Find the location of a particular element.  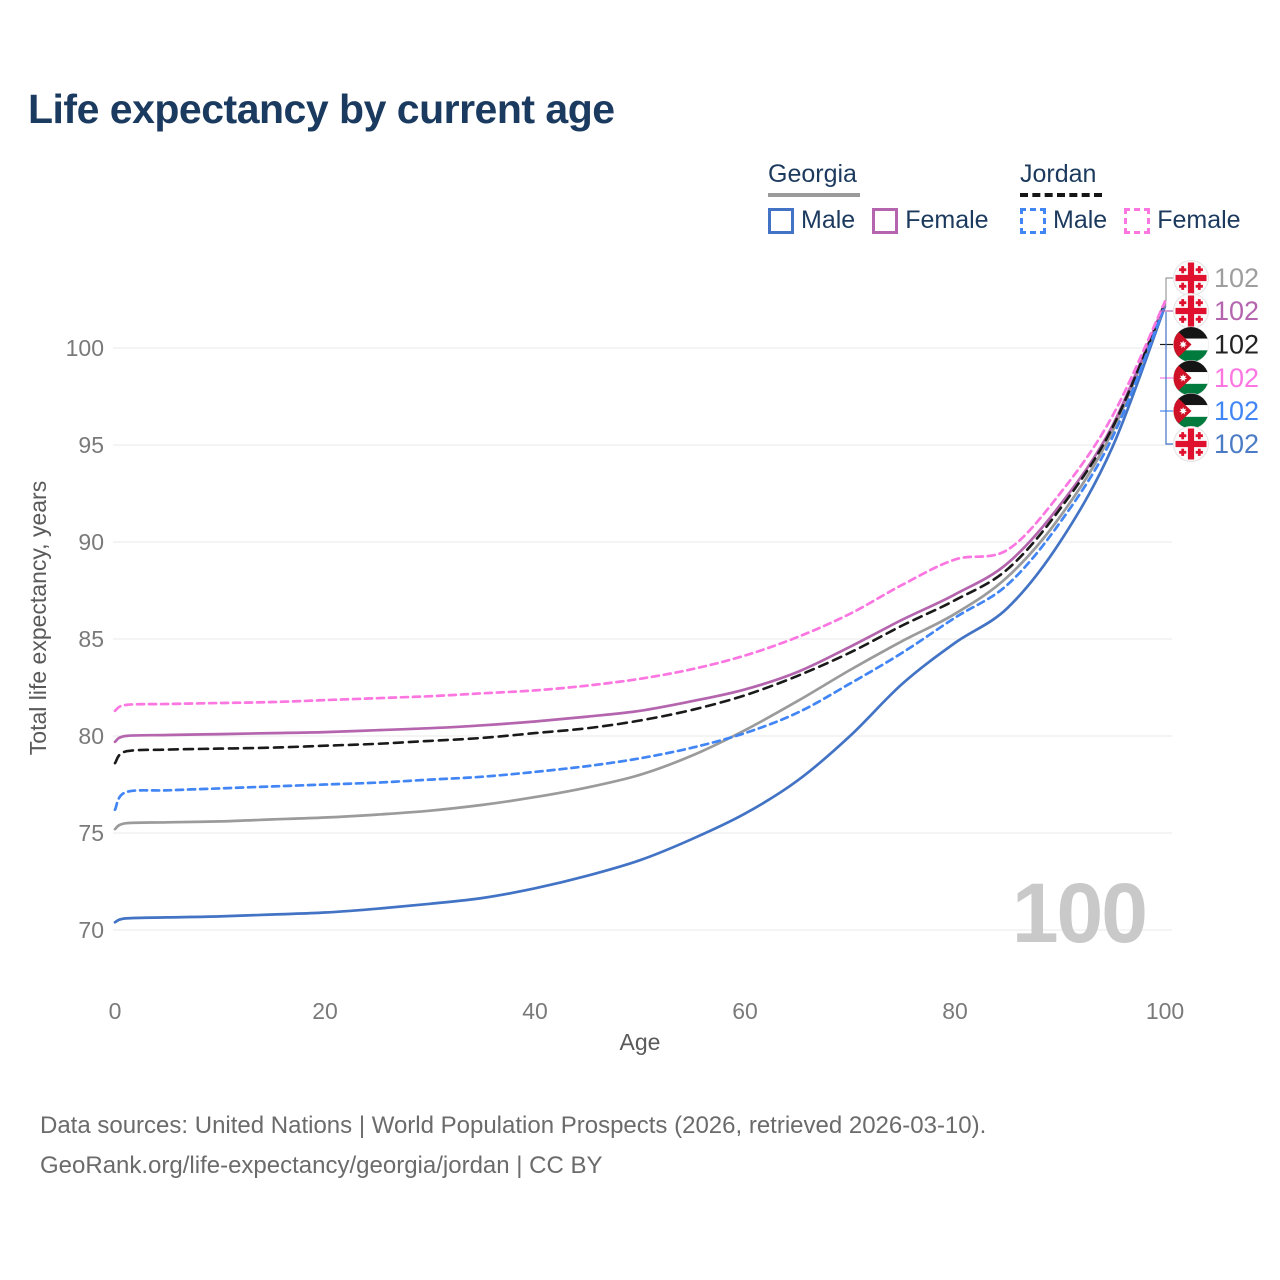

georgia-line-style-sample is located at coordinates (814, 195).